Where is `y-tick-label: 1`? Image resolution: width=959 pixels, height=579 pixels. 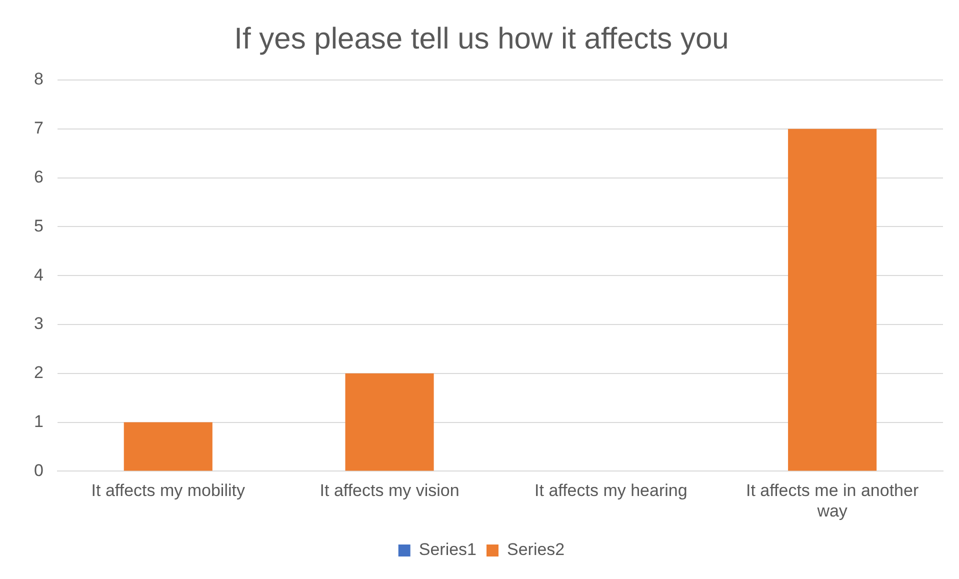 y-tick-label: 1 is located at coordinates (39, 421).